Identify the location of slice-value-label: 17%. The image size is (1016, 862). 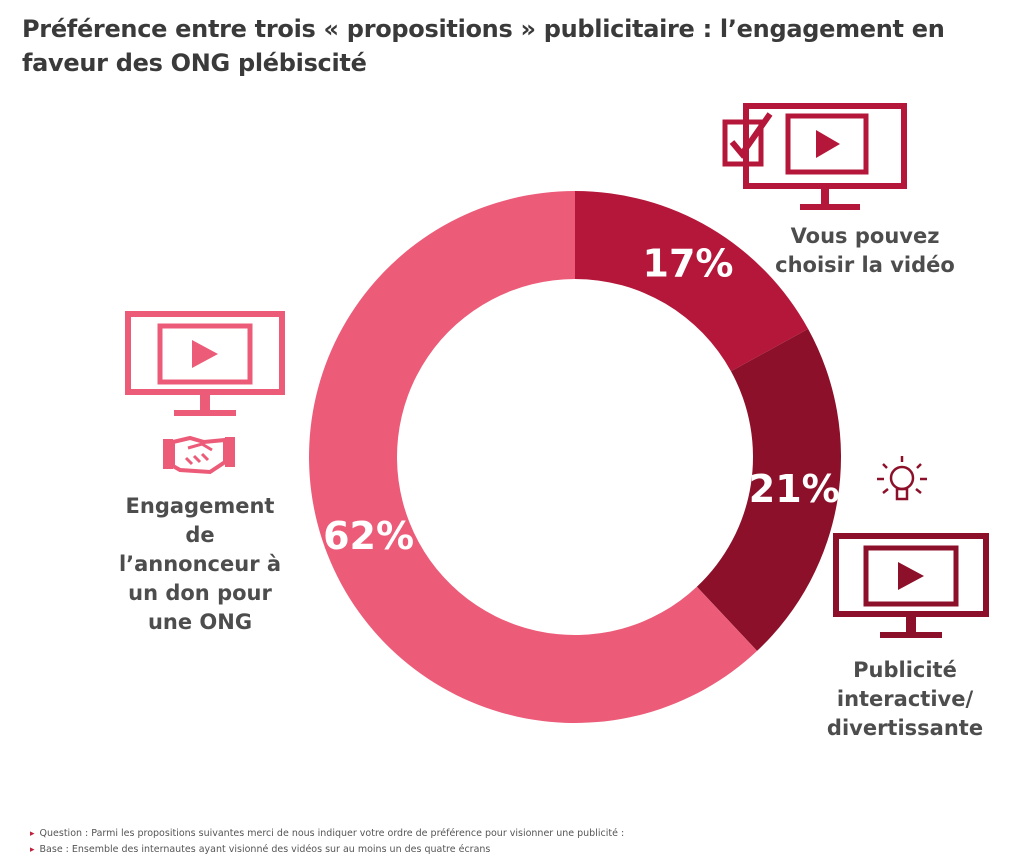
(688, 263).